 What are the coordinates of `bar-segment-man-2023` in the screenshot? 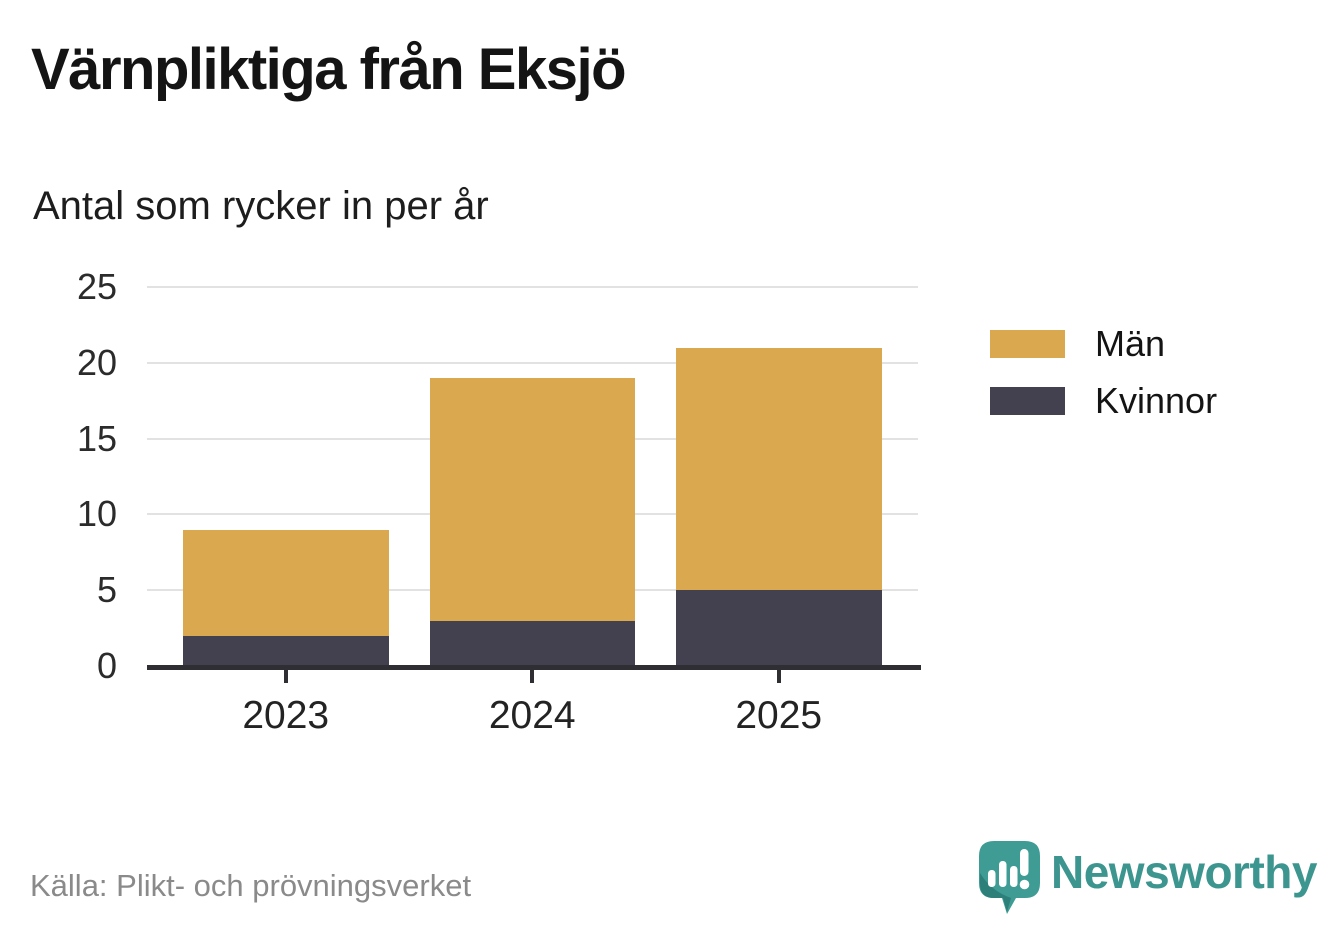 It's located at (286, 582).